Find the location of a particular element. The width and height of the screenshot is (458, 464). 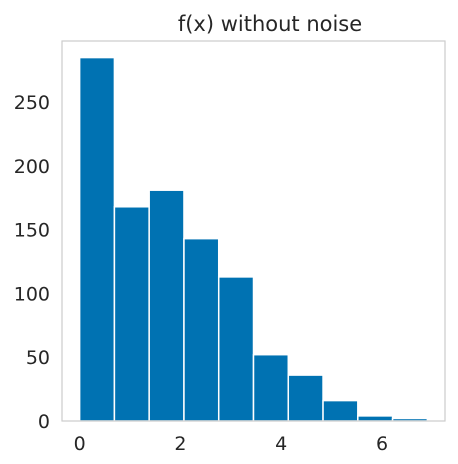

y-tick-label: 50 is located at coordinates (38, 358).